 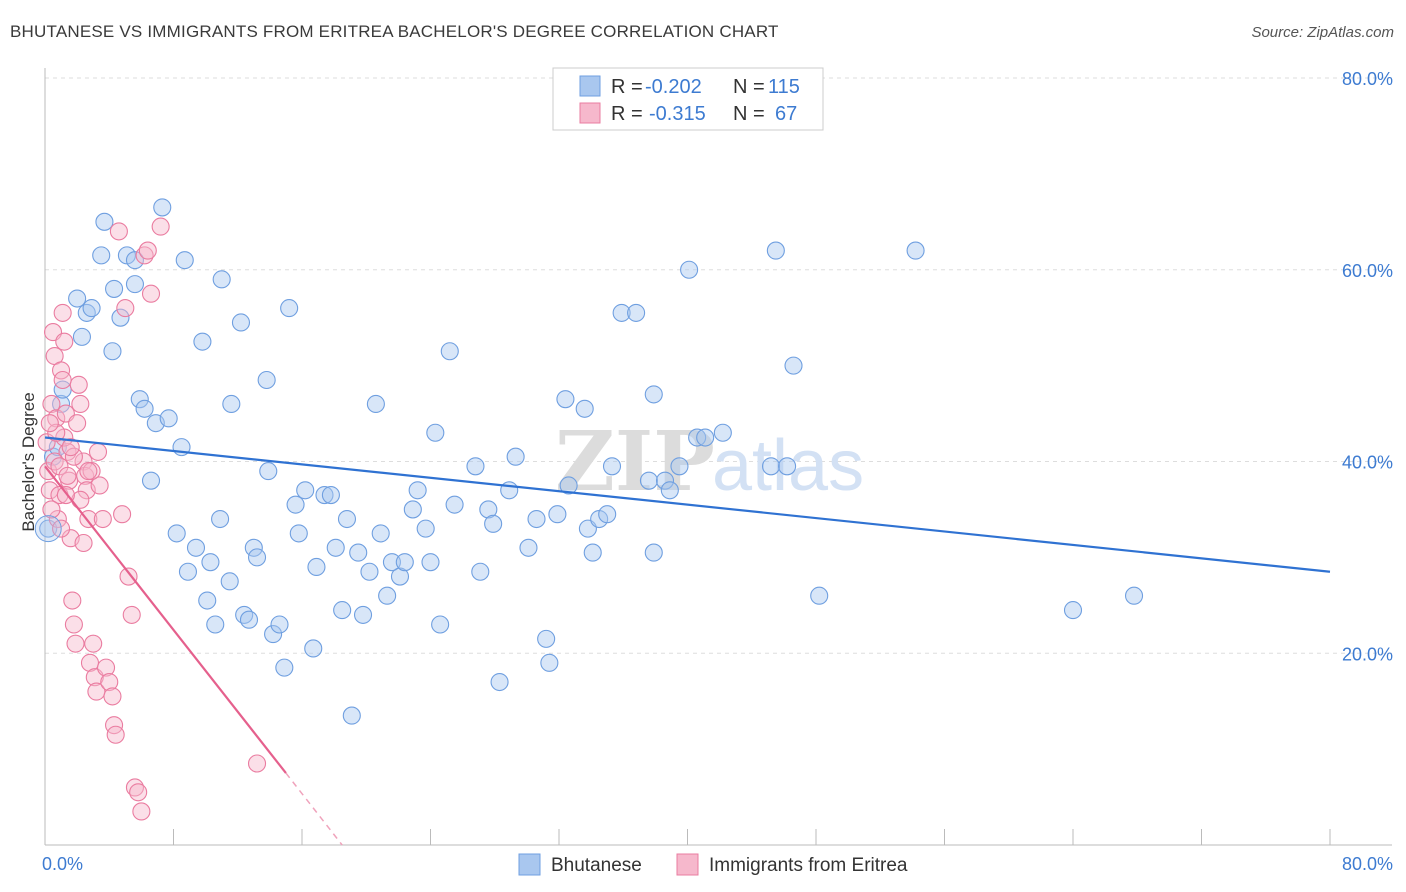 What do you see at coordinates (673, 87) in the screenshot?
I see `legend-r-value-1: -0.202` at bounding box center [673, 87].